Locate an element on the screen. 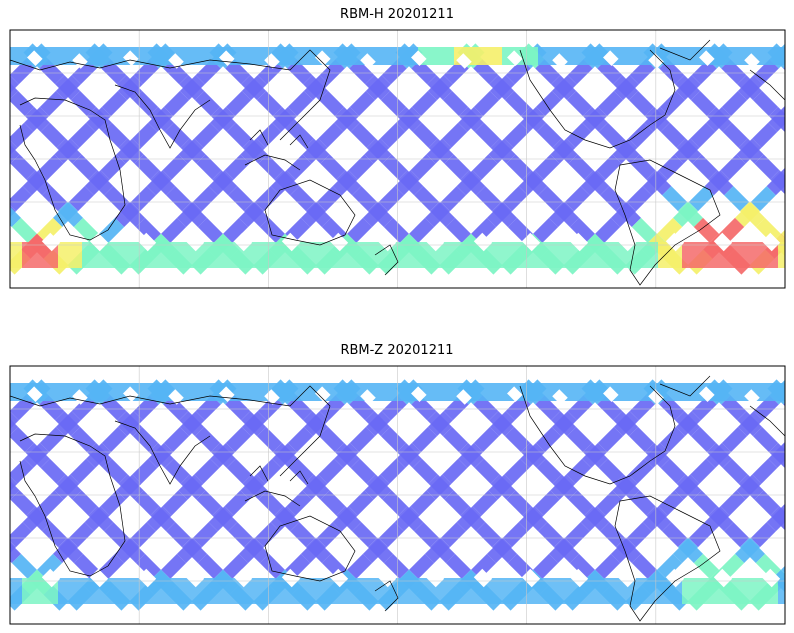 The image size is (794, 633). panel-title-rbm-h: RBM-H 20201211 is located at coordinates (397, 14).